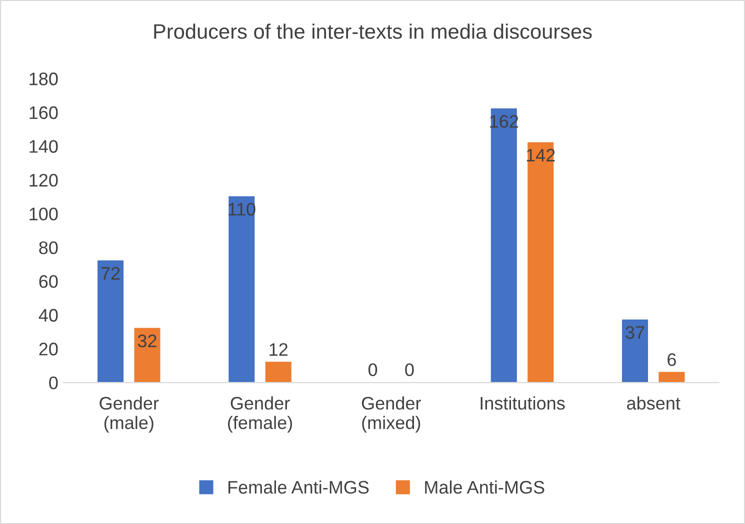  I want to click on x-tick-label: Gender (male), so click(129, 414).